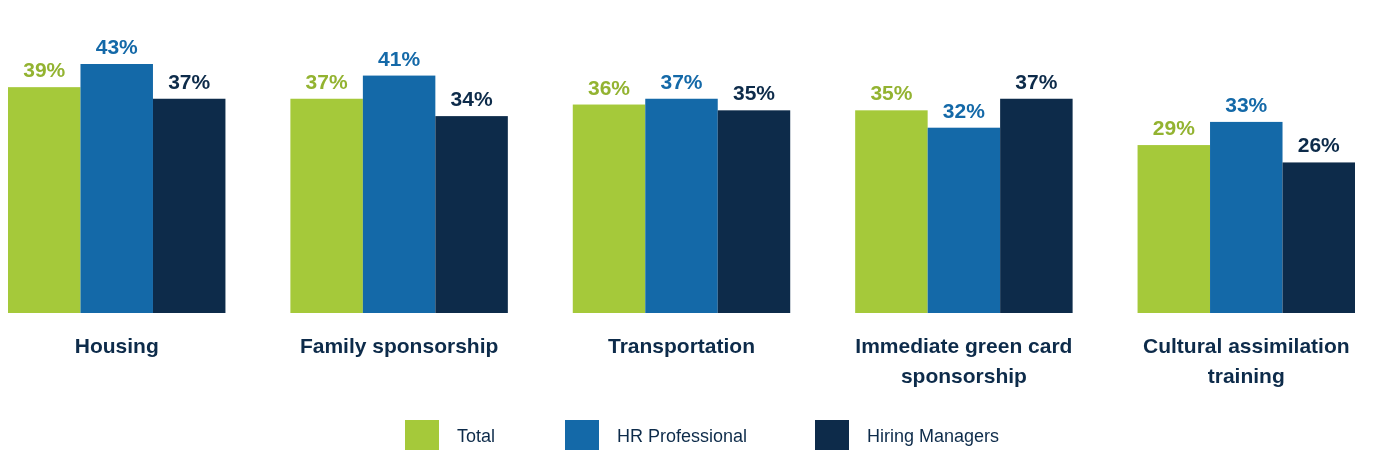 This screenshot has width=1380, height=450. Describe the element at coordinates (1319, 145) in the screenshot. I see `data-label: 26%` at that location.